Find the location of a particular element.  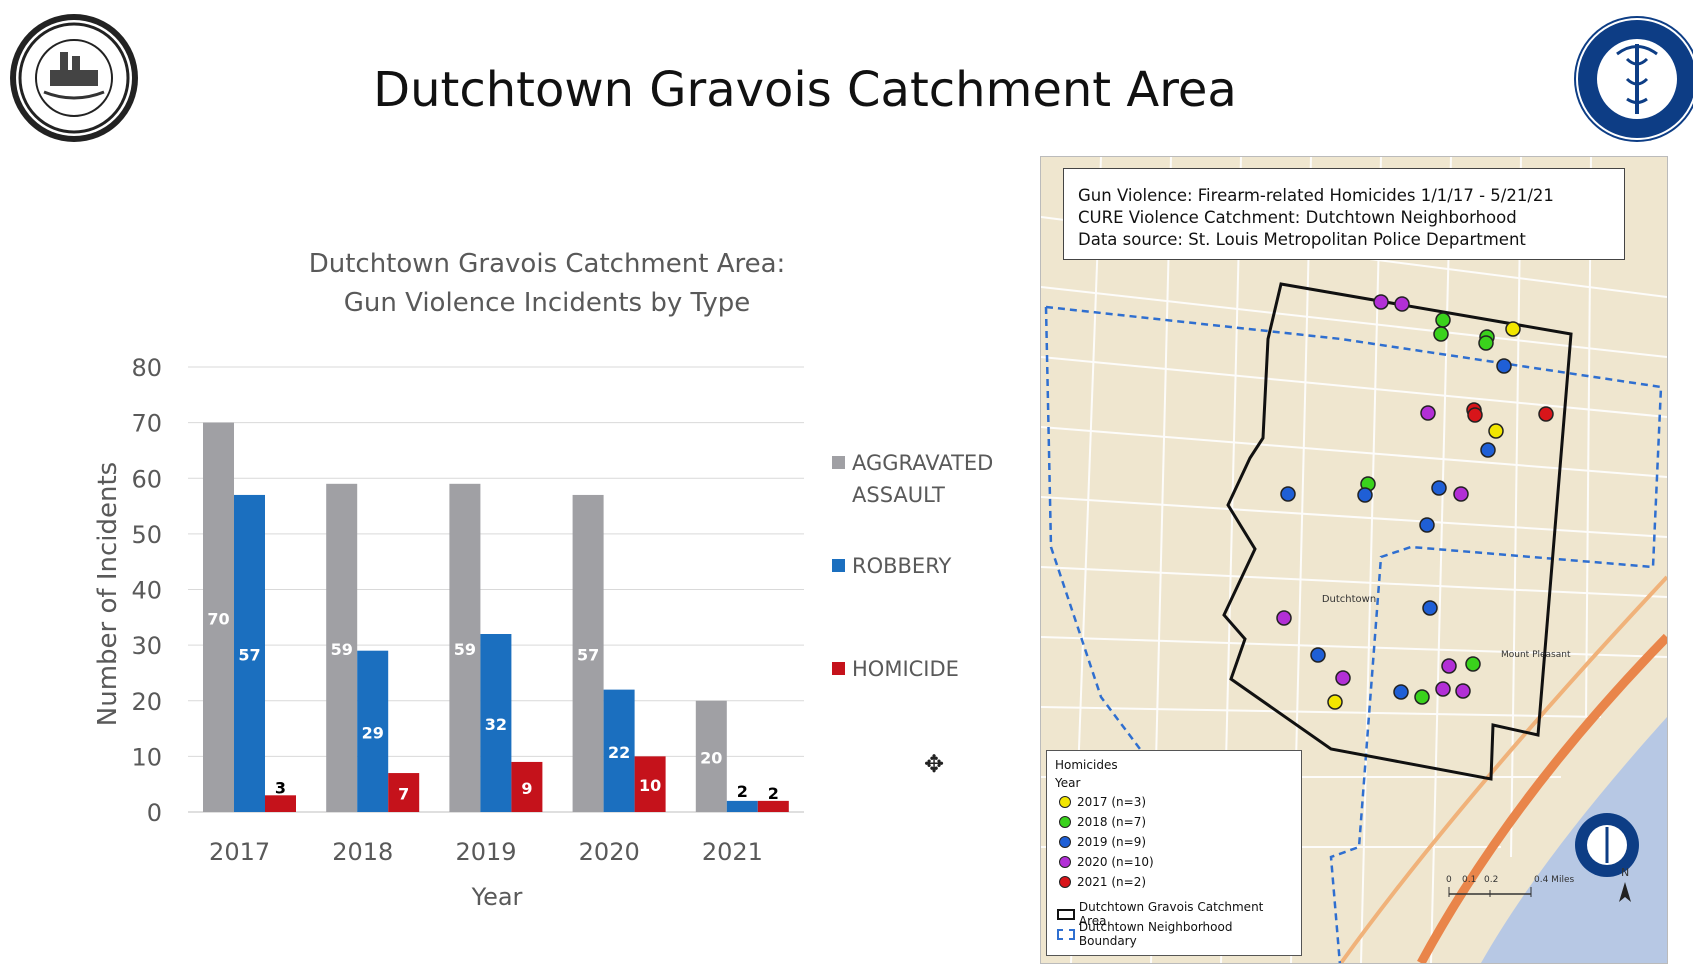

legend-label: 2017 (n=3) is located at coordinates (1112, 802).